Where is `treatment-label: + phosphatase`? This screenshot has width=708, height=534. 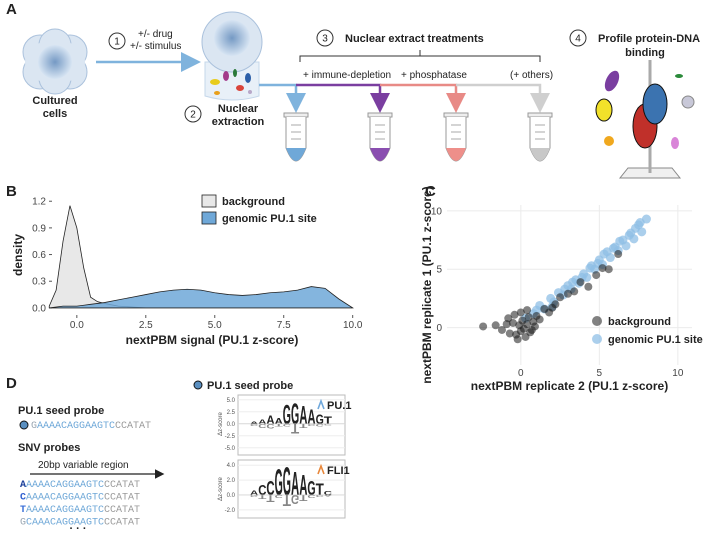
treatment-label: + phosphatase is located at coordinates (434, 75).